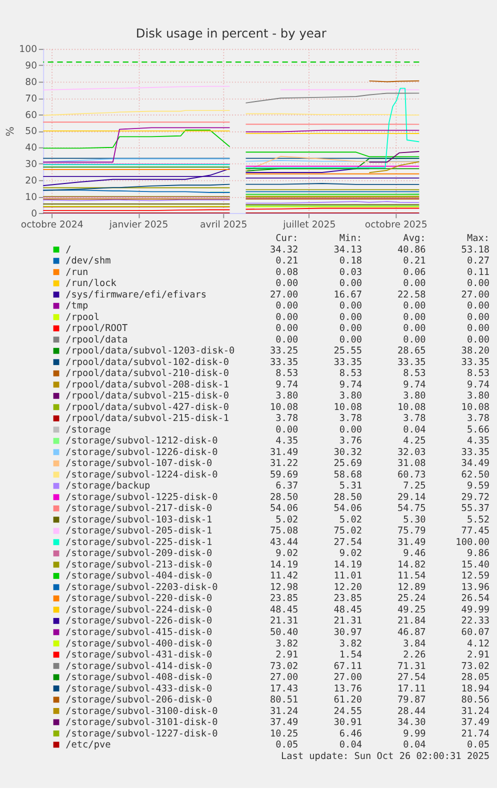  I want to click on y-axis-title: %, so click(10, 131).